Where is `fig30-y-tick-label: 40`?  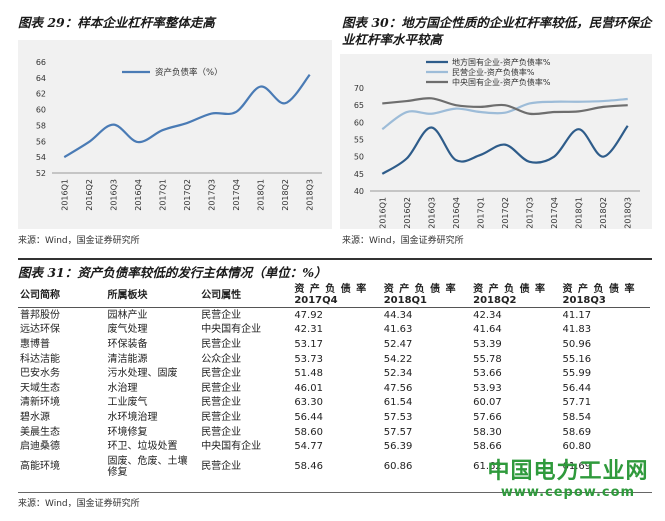
fig30-y-tick-label: 40 is located at coordinates (359, 191).